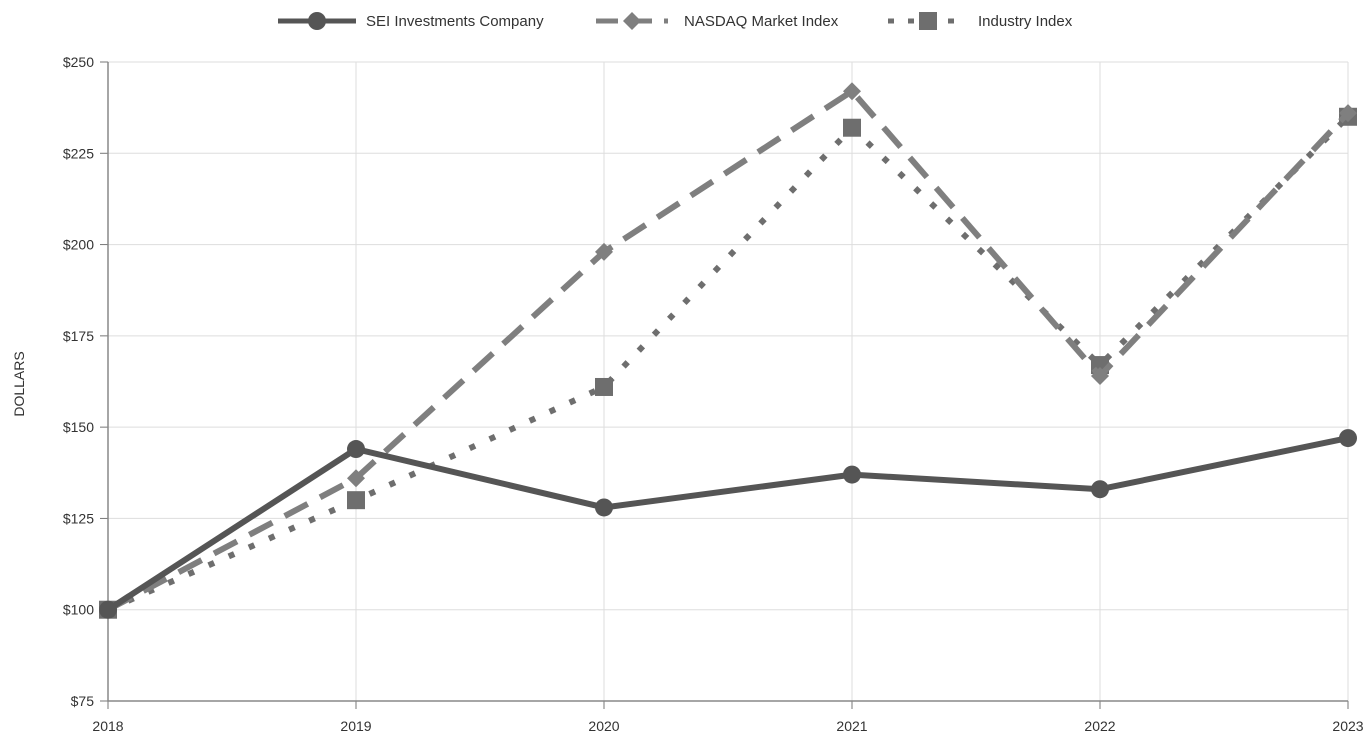 This screenshot has width=1364, height=736. Describe the element at coordinates (19, 383) in the screenshot. I see `y-axis-title: DOLLARS` at that location.